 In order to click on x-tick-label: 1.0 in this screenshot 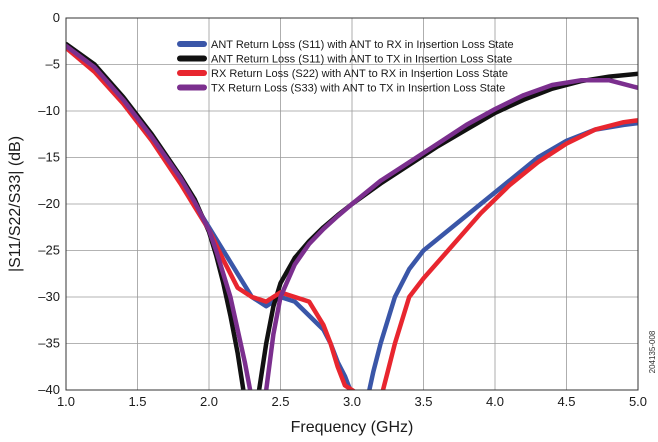, I will do `click(66, 401)`.